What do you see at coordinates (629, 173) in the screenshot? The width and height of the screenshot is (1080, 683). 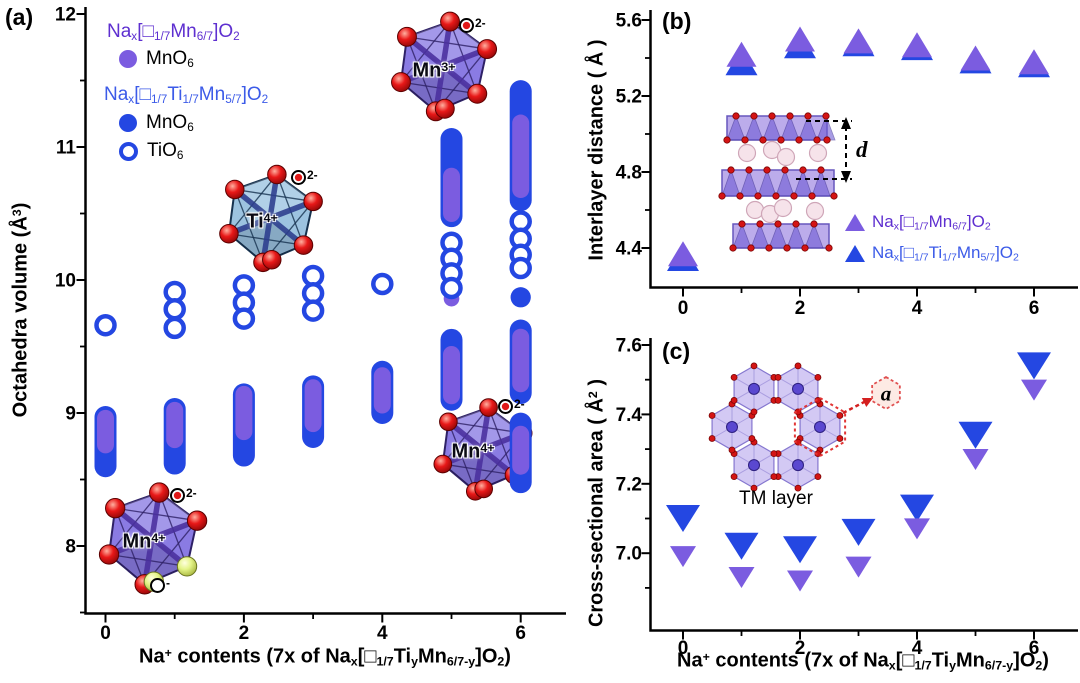 I see `y-tick-label: 4.8` at bounding box center [629, 173].